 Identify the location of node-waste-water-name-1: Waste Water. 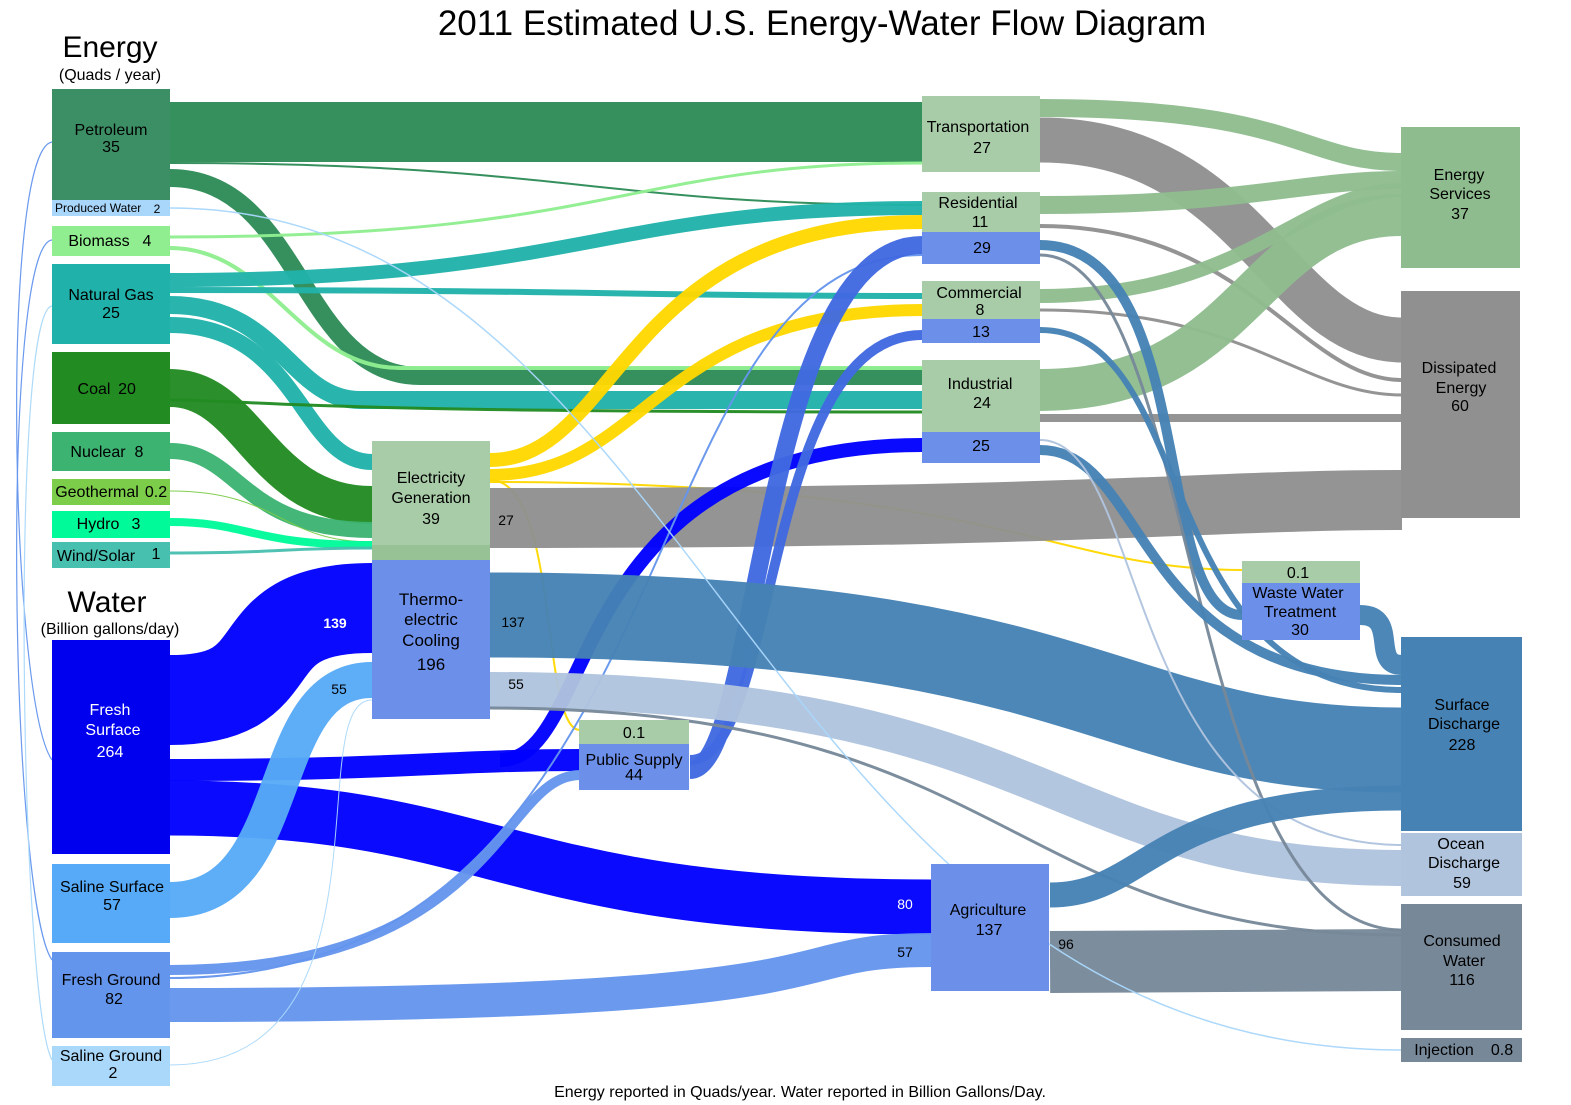
(1298, 593).